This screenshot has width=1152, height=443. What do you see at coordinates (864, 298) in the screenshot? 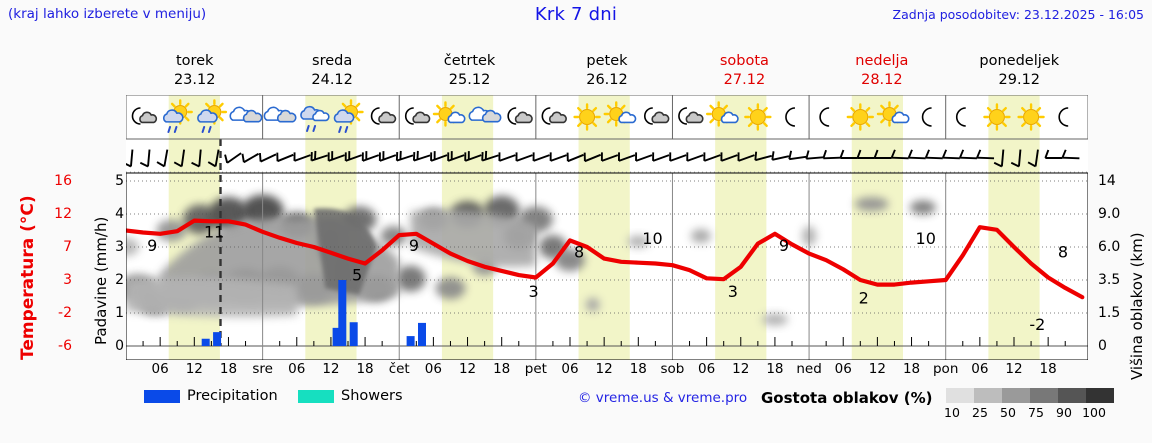
I see `temperature-label: 2` at bounding box center [864, 298].